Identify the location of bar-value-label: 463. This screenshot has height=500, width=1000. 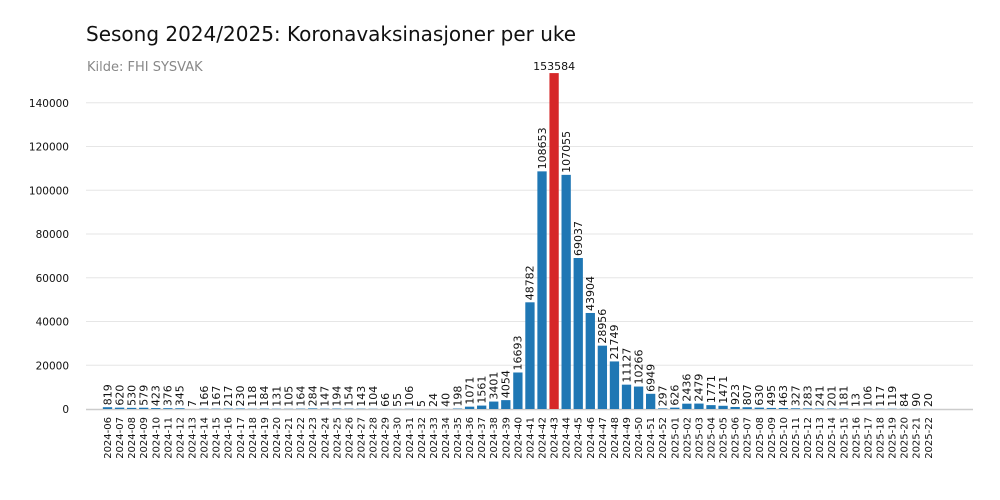
(783, 395).